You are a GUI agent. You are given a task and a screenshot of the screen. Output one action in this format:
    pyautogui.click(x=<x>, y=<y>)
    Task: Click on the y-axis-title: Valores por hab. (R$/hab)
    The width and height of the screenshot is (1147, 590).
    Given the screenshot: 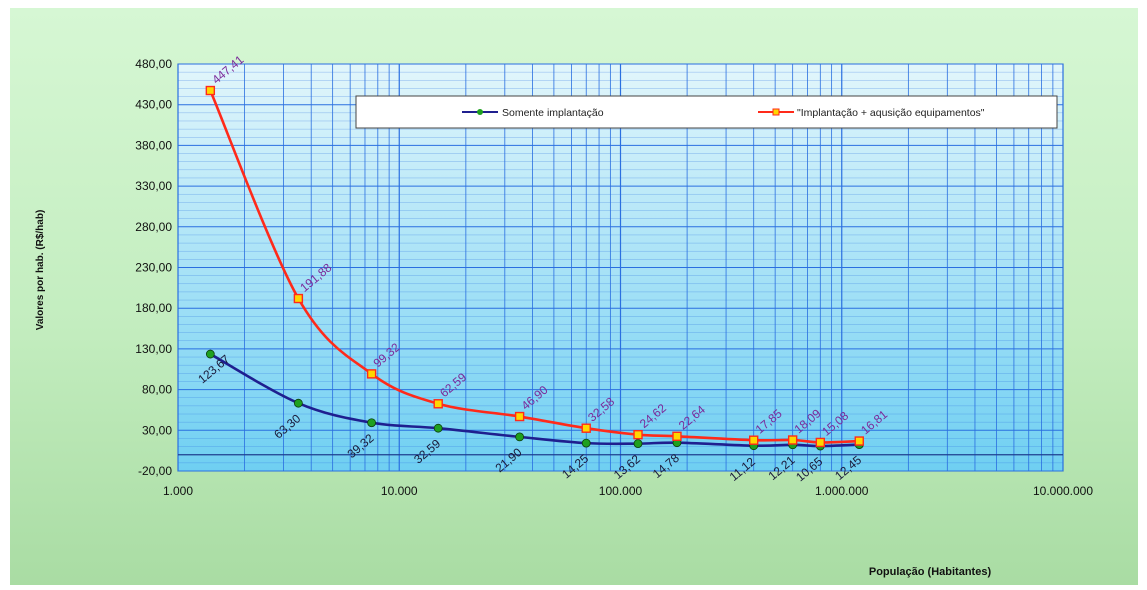 What is the action you would take?
    pyautogui.click(x=40, y=270)
    